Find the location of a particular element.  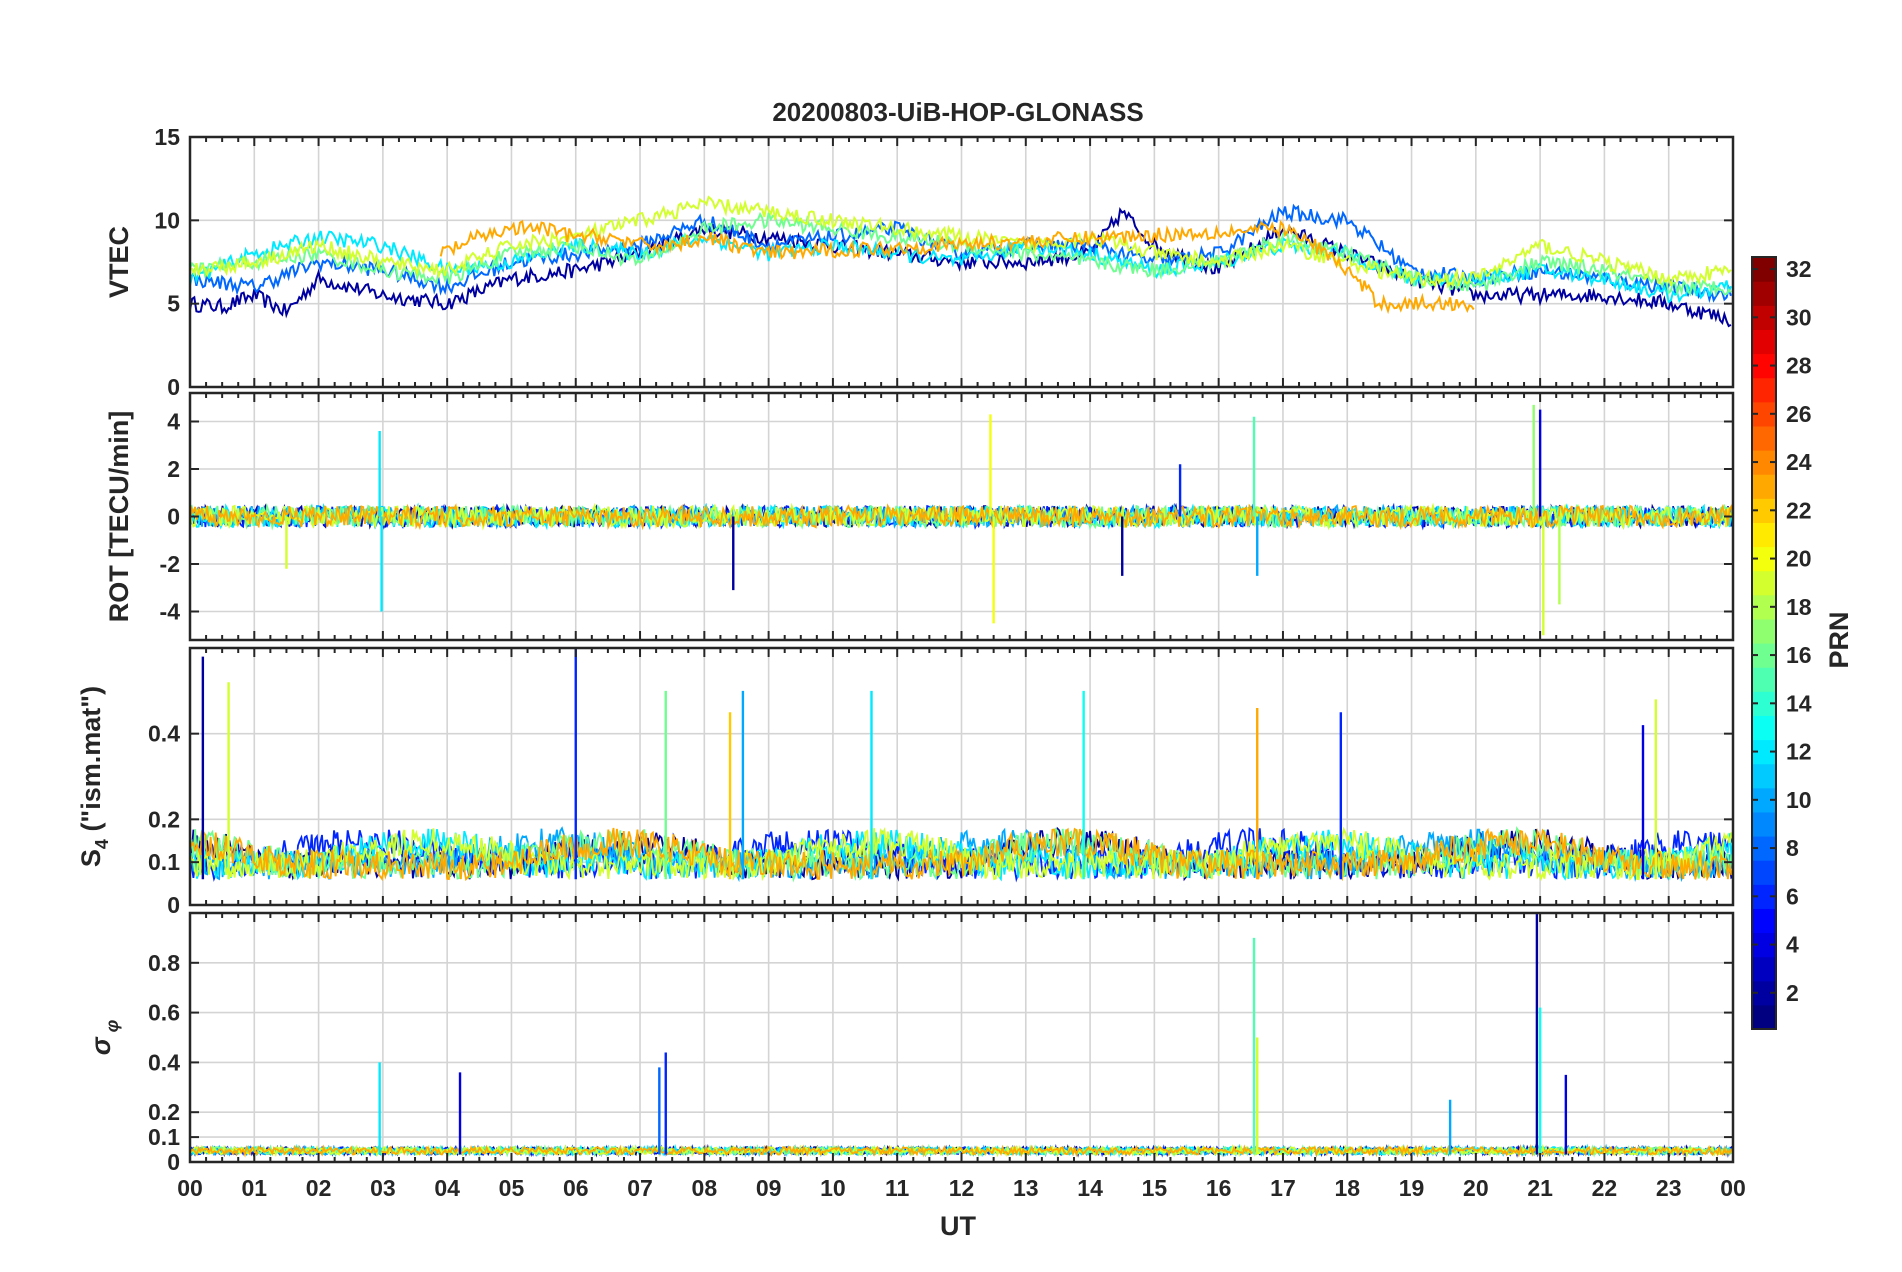

colorbar-tick-label: 26 is located at coordinates (1799, 414).